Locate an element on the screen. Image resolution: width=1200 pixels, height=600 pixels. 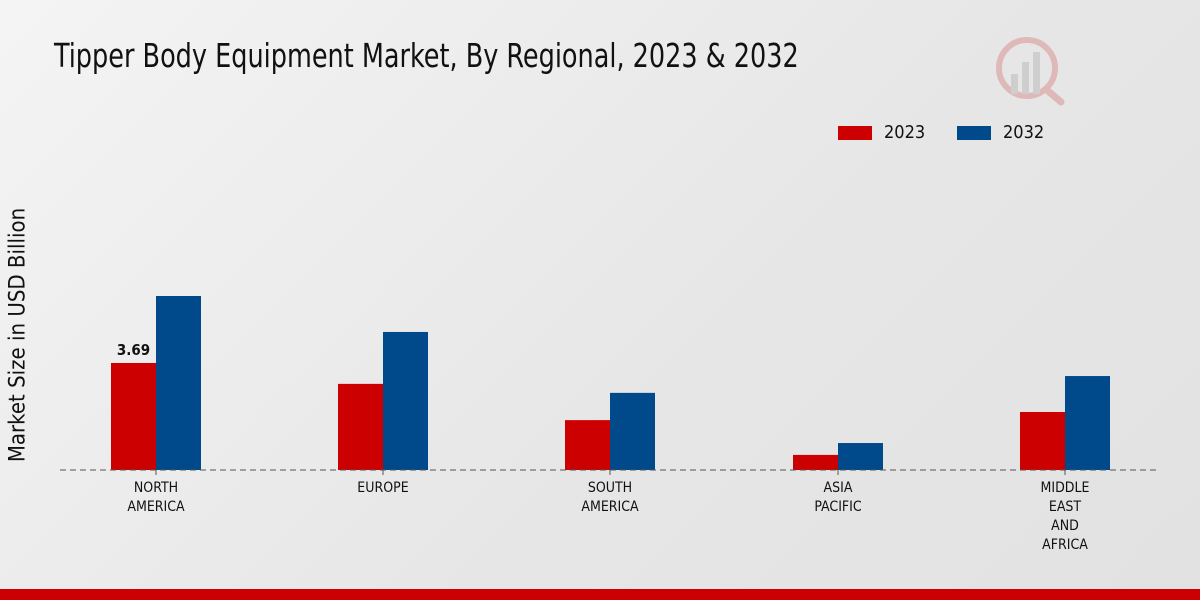
legend-swatch-2023 is located at coordinates (855, 132).